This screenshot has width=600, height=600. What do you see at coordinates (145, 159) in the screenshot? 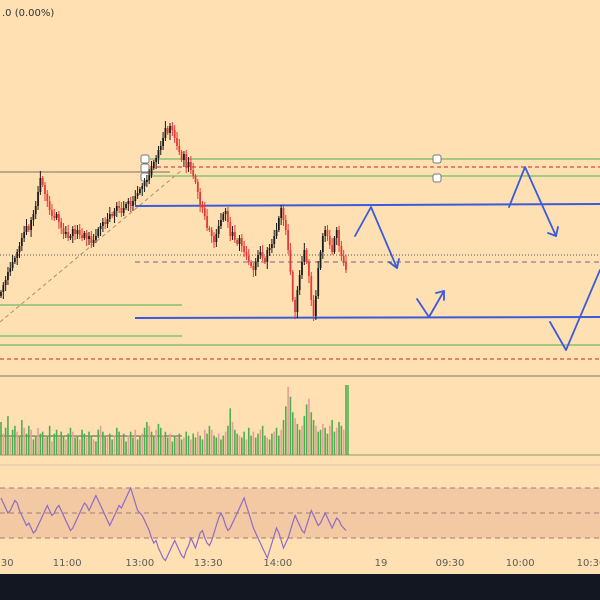
I see `handle-left-top` at bounding box center [145, 159].